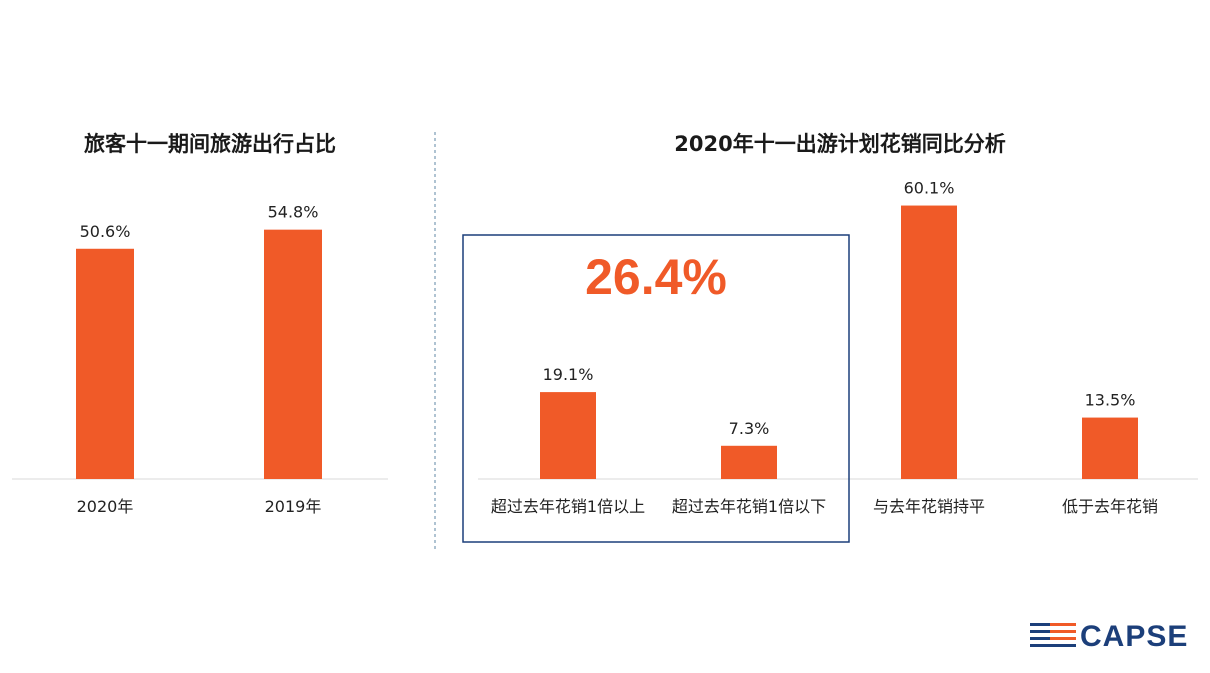 The height and width of the screenshot is (673, 1210). Describe the element at coordinates (749, 428) in the screenshot. I see `chart2-value-label-1: 7.3%` at that location.